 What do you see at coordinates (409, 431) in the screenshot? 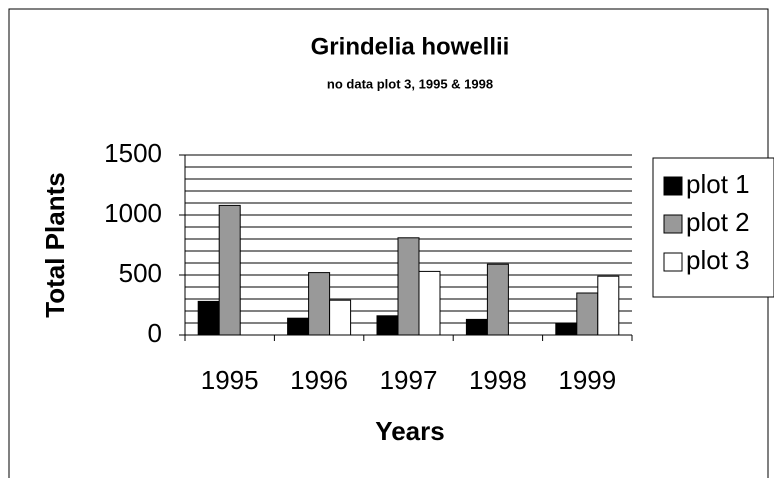
I see `x-axis-label: Years` at bounding box center [409, 431].